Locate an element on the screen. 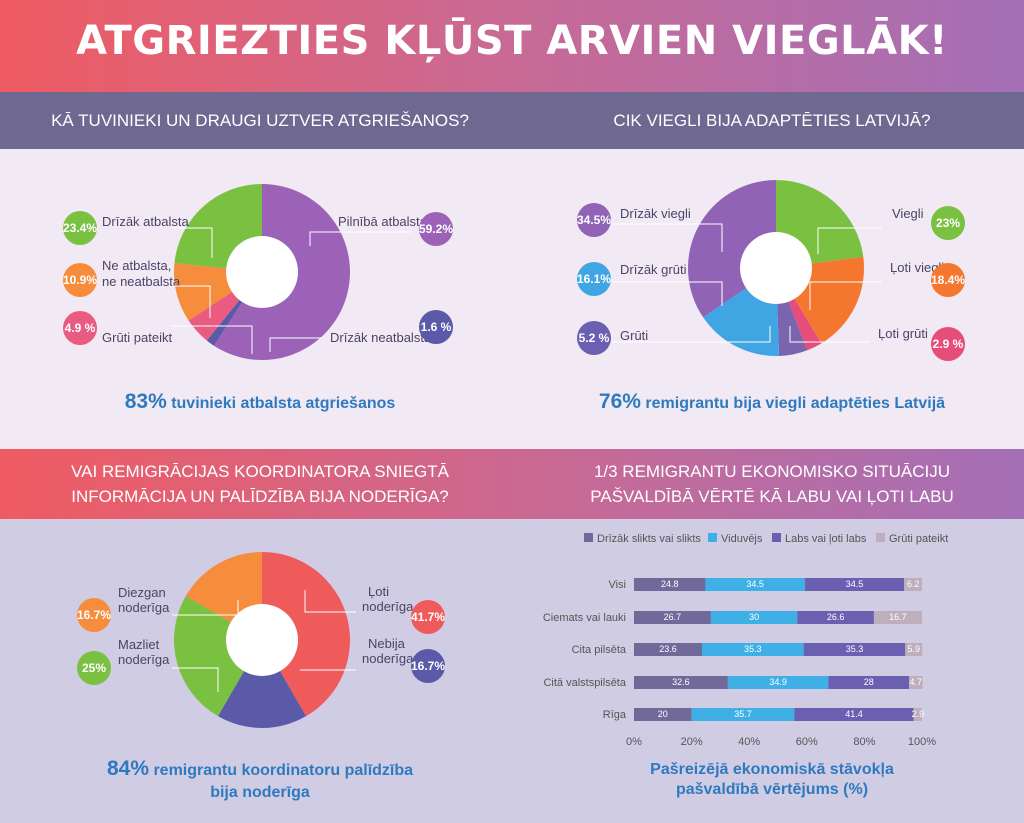 Image resolution: width=1024 pixels, height=823 pixels. drizak-gruti-badge is located at coordinates (594, 279).